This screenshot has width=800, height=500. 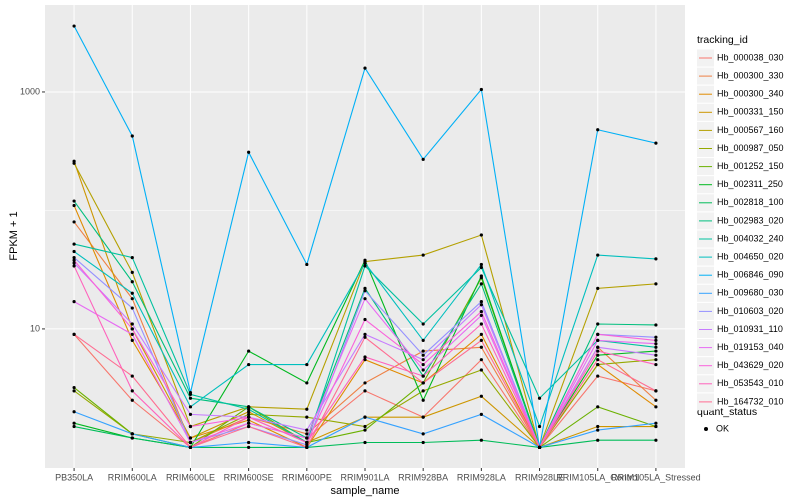 What do you see at coordinates (132, 477) in the screenshot?
I see `x-tick-label: RRIM600LA` at bounding box center [132, 477].